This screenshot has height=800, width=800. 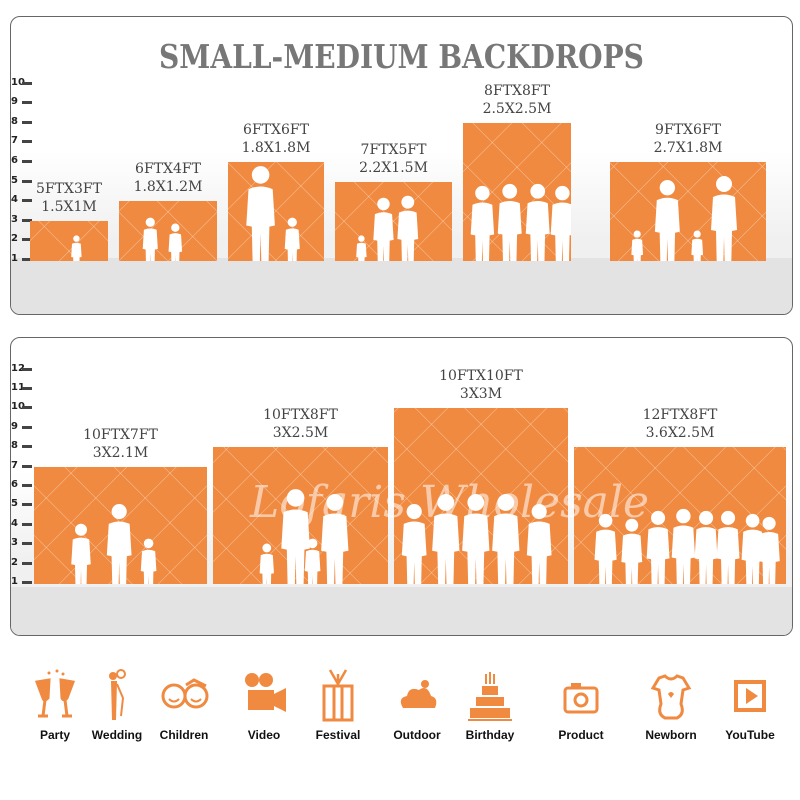 What do you see at coordinates (120, 444) in the screenshot?
I see `size-label: 10FTX7FT 3X2.1M` at bounding box center [120, 444].